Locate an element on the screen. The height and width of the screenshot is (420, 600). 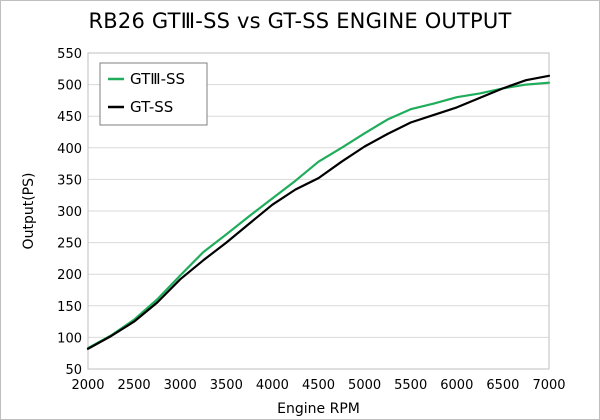
x-tick-label: 3000 is located at coordinates (180, 385).